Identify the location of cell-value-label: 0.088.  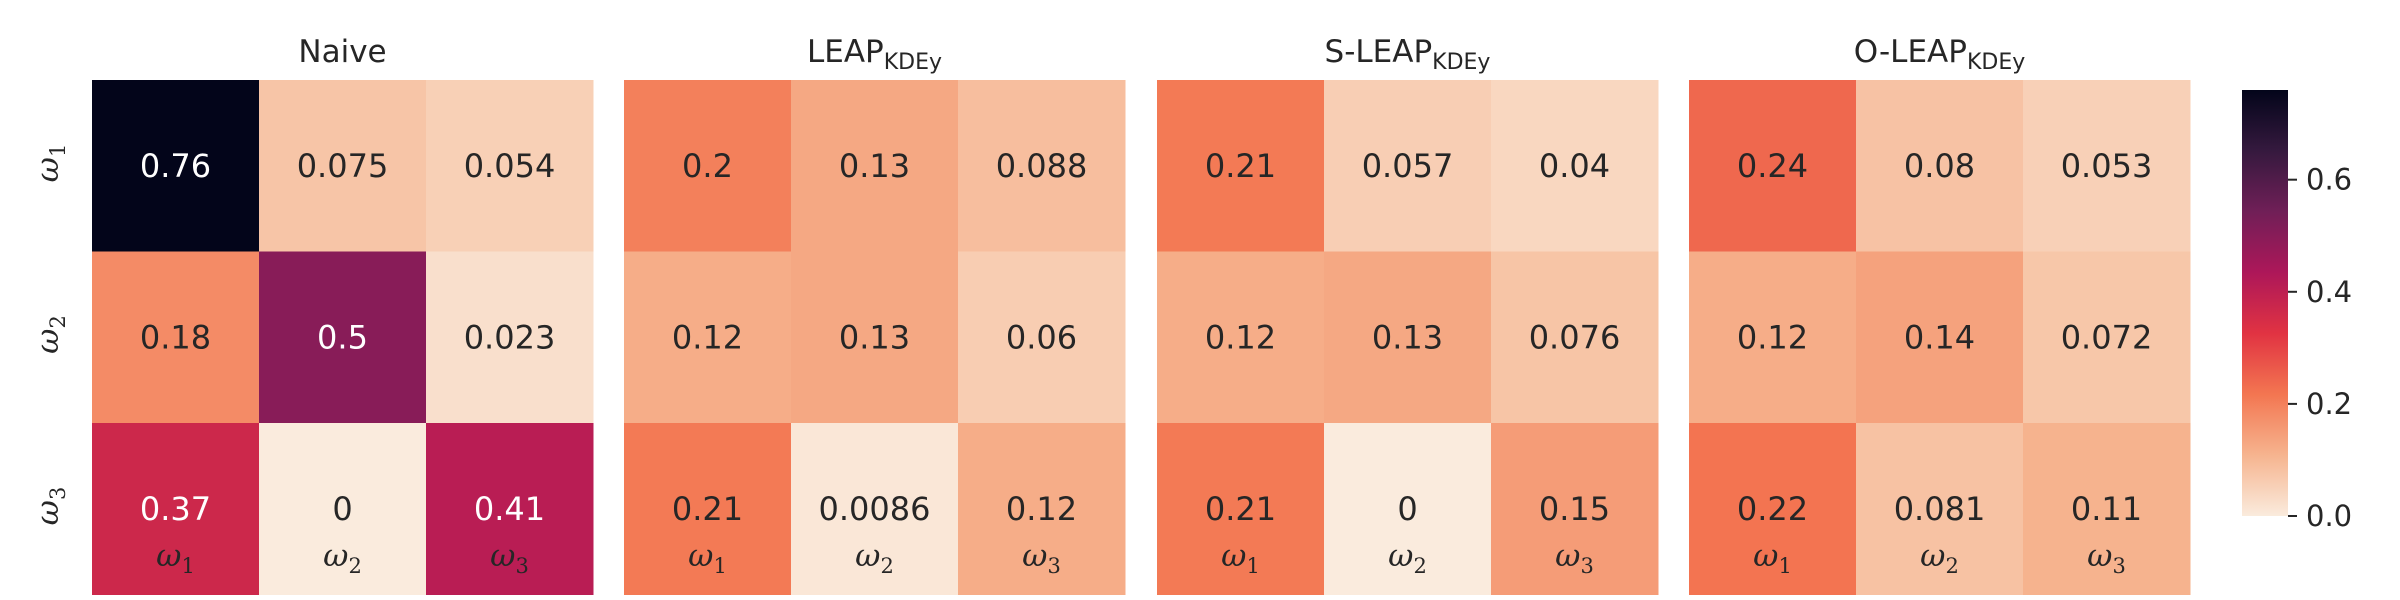
(1042, 166).